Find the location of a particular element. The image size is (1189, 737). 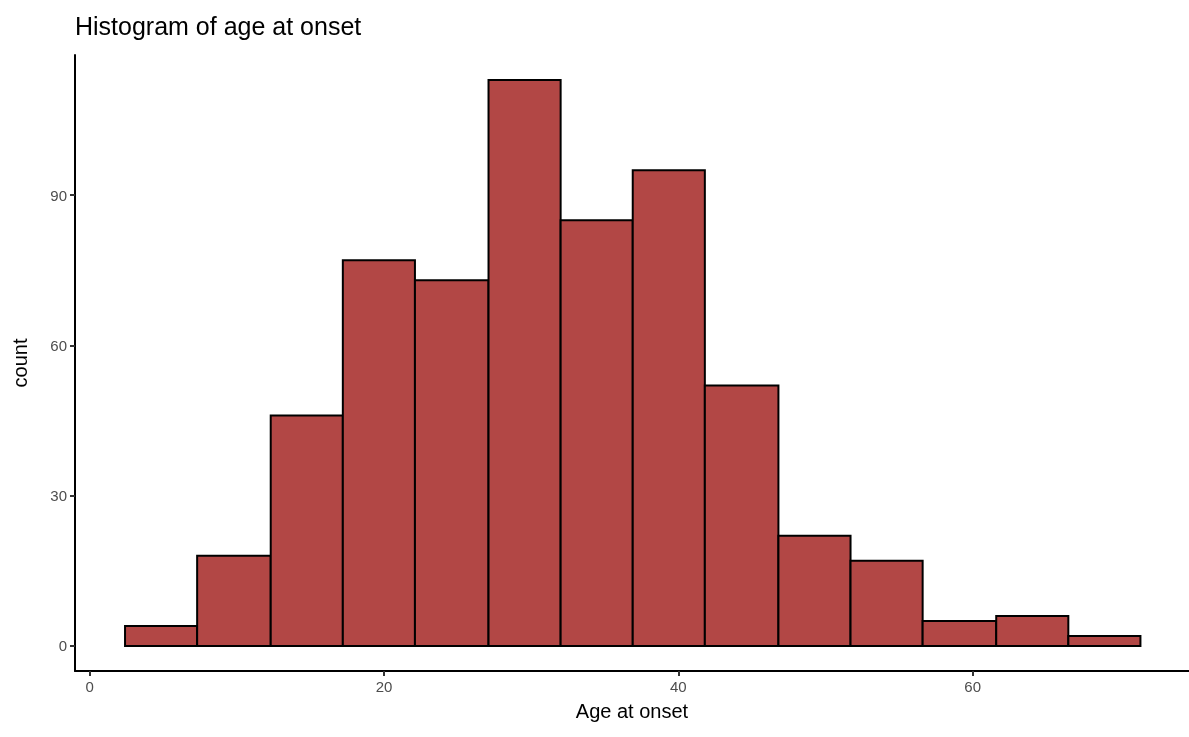

y-tick-label: 0 is located at coordinates (62, 646).